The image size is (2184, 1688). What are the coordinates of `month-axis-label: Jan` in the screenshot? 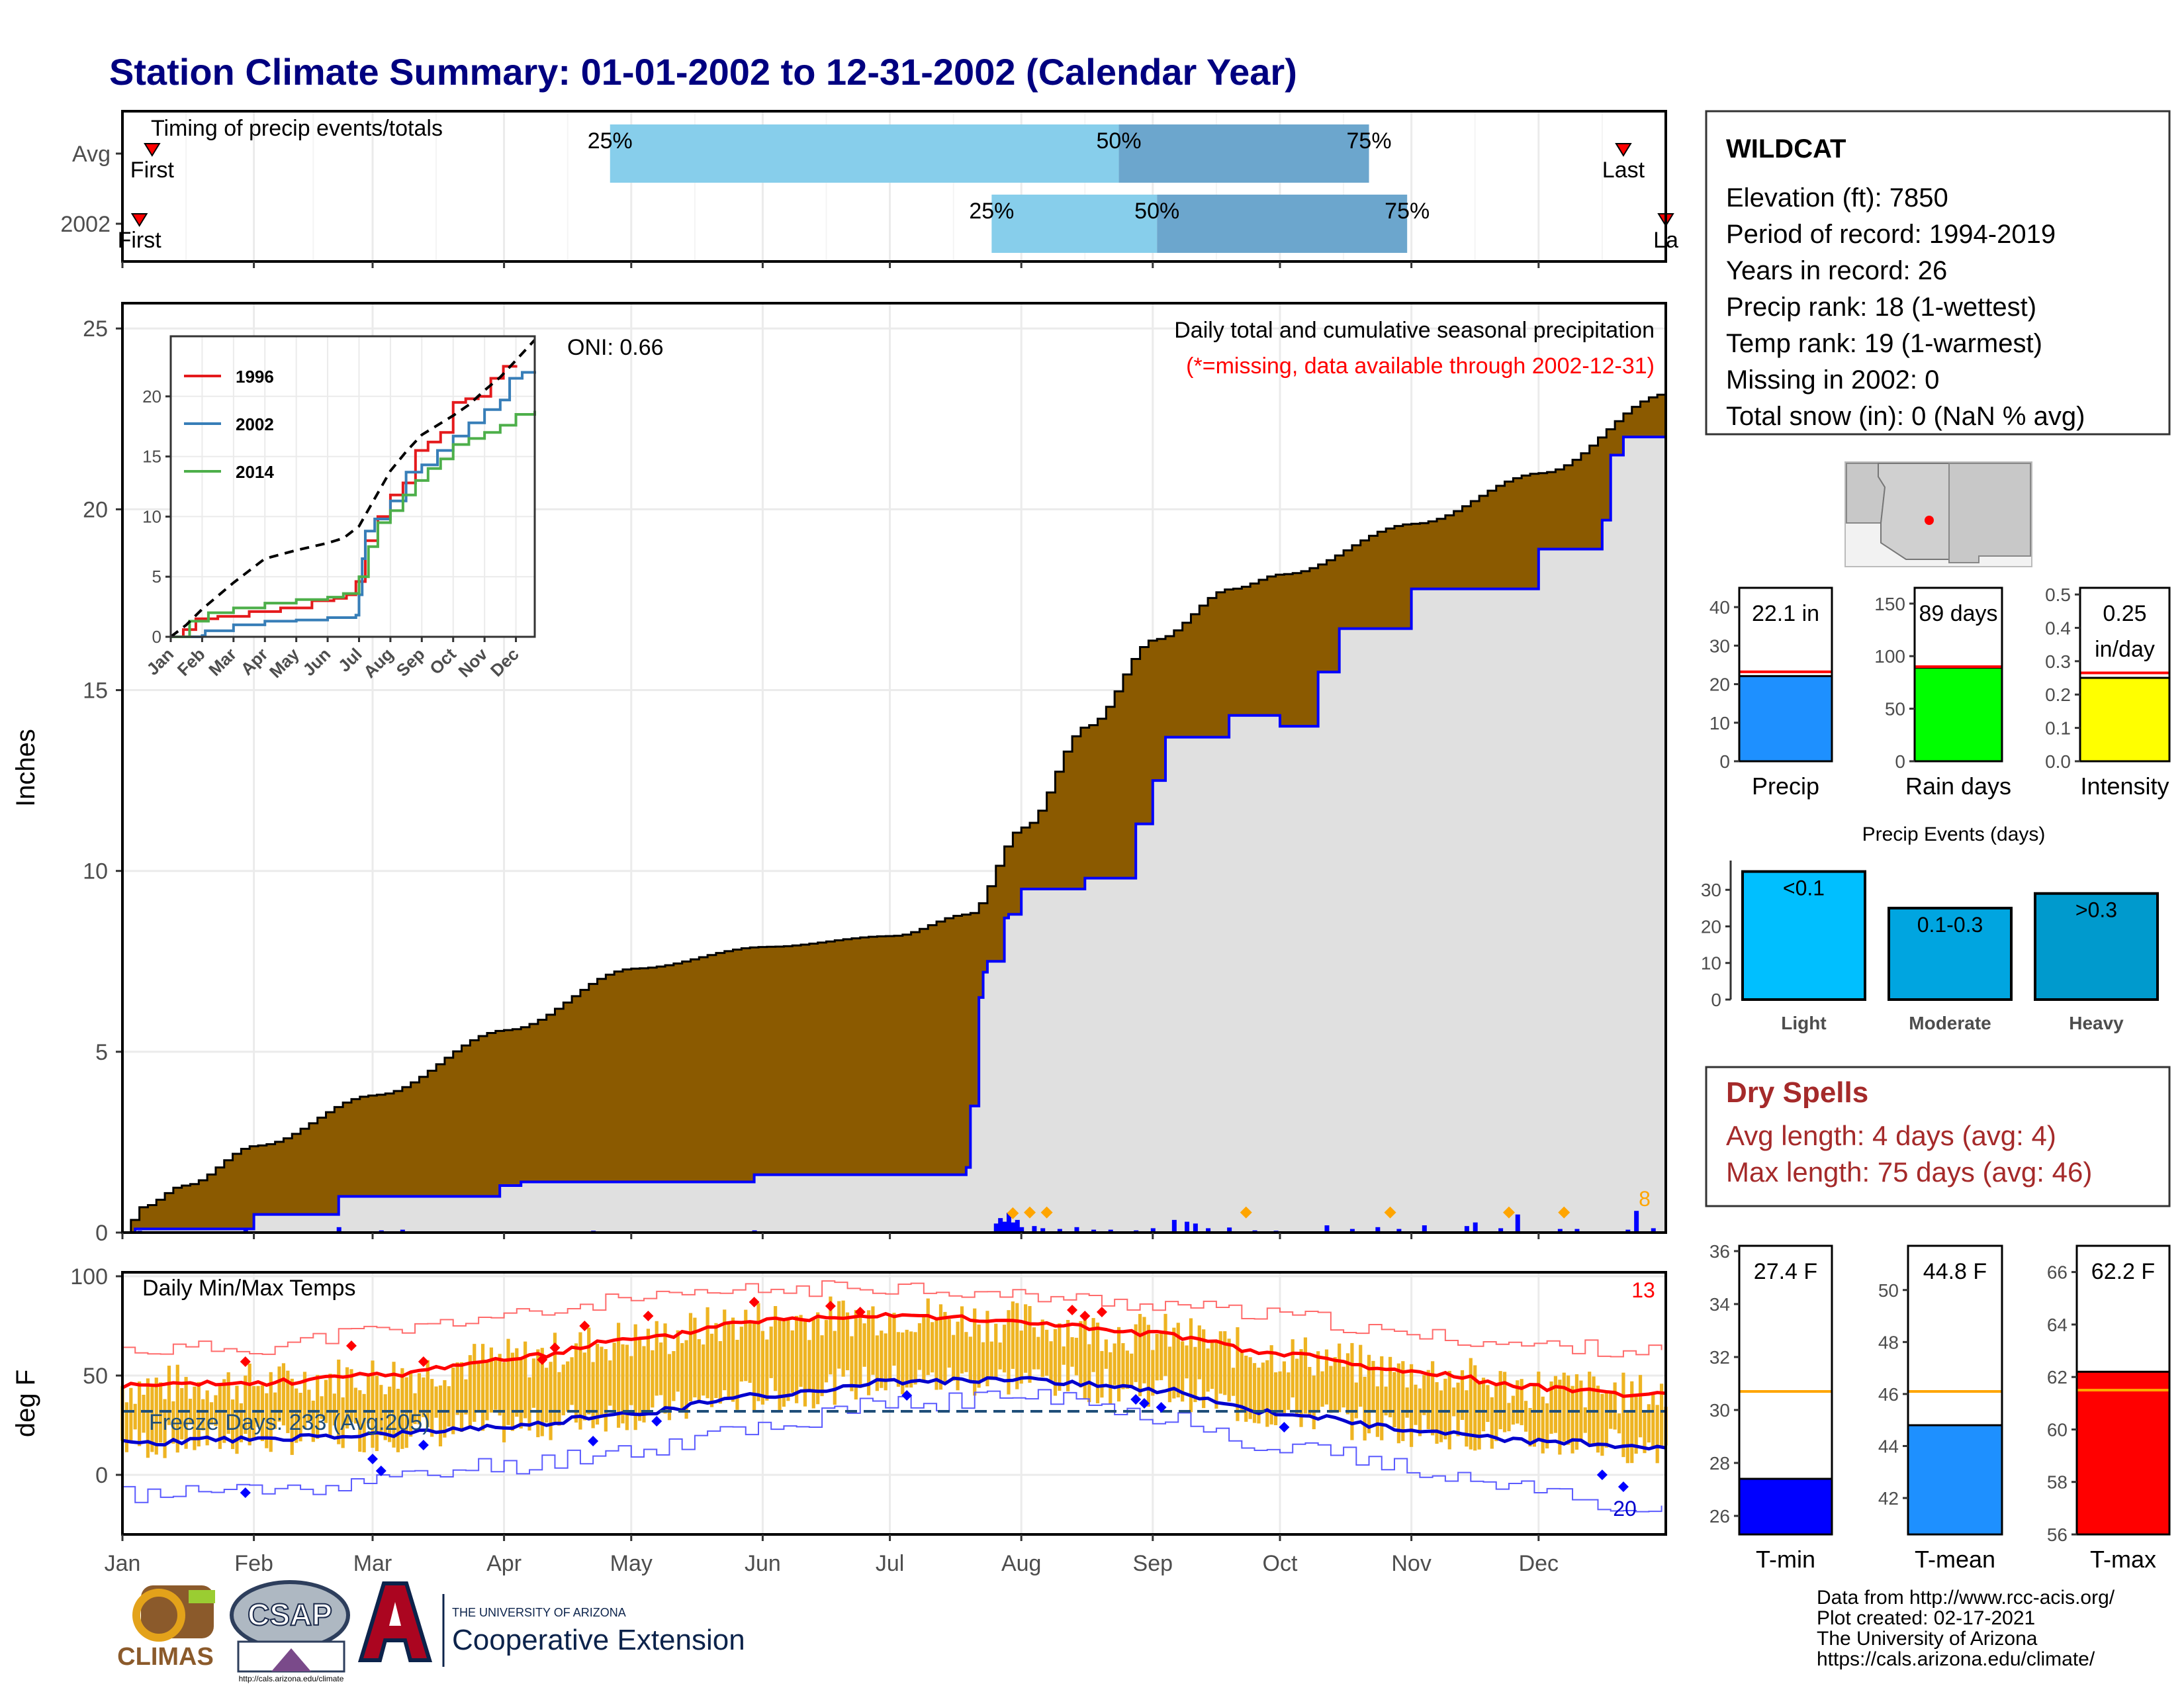 It's located at (123, 1563).